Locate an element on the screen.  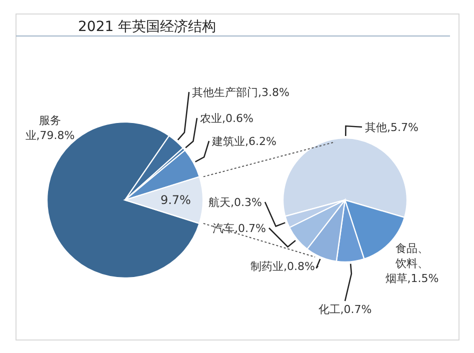
slice-label: 服务业,79.8% is located at coordinates (50, 128).